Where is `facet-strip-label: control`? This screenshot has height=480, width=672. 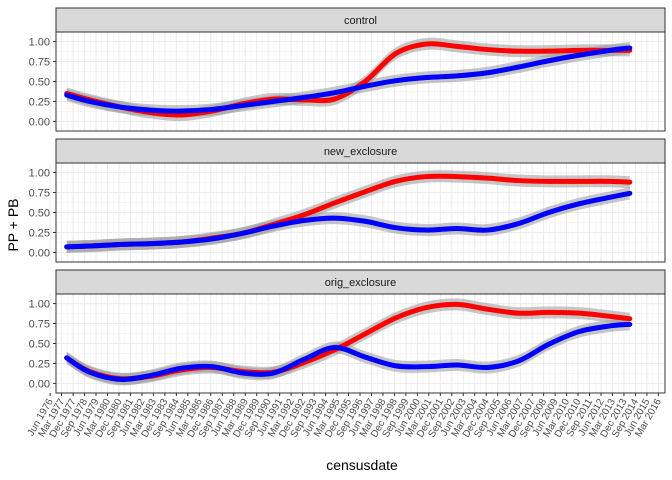 facet-strip-label: control is located at coordinates (360, 21).